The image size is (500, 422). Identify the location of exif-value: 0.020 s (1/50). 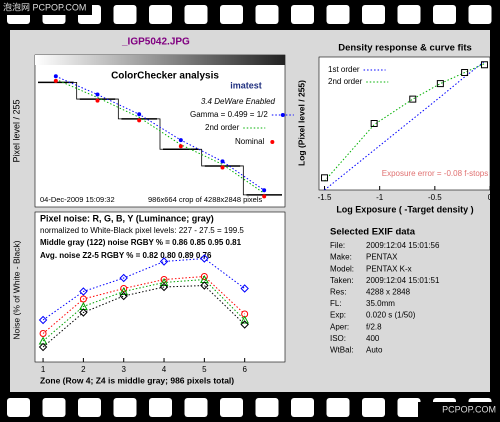
(391, 315).